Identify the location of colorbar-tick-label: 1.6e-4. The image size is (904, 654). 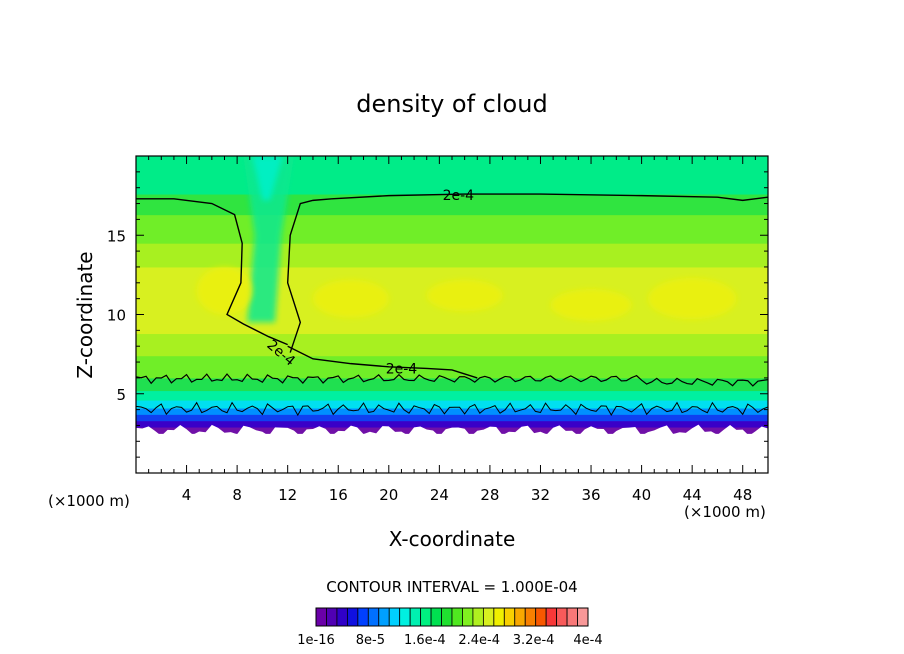
(425, 640).